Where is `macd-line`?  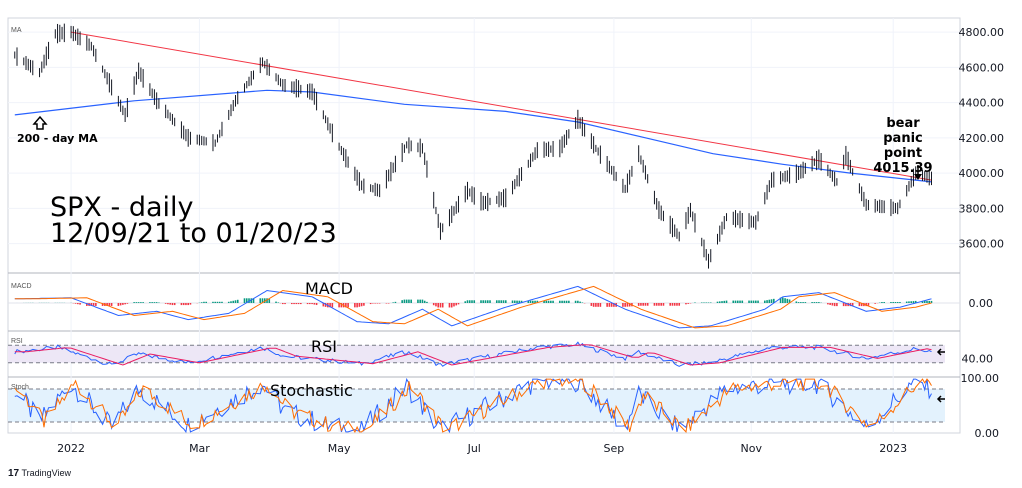 macd-line is located at coordinates (473, 307).